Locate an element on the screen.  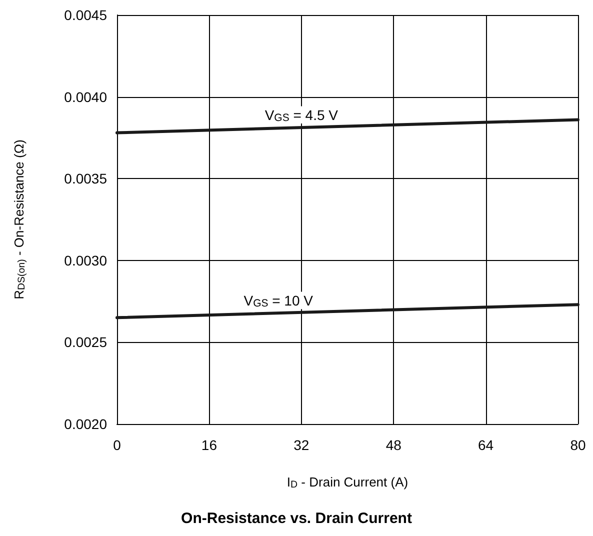
y-tick-label: 0.0020 is located at coordinates (86, 424).